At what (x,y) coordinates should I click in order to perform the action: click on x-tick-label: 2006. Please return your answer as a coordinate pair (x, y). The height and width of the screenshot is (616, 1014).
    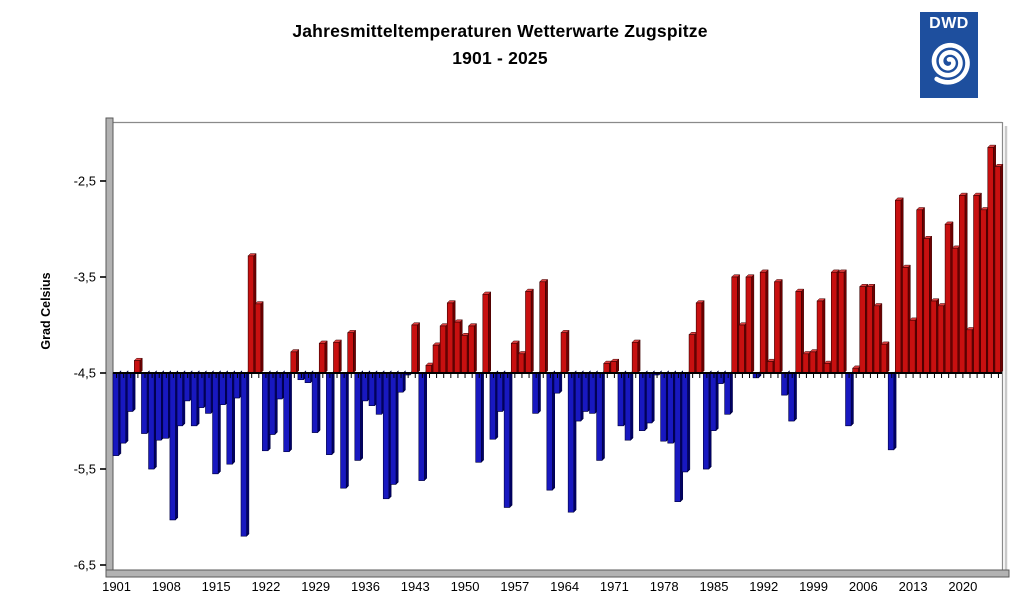
    Looking at the image, I should click on (863, 586).